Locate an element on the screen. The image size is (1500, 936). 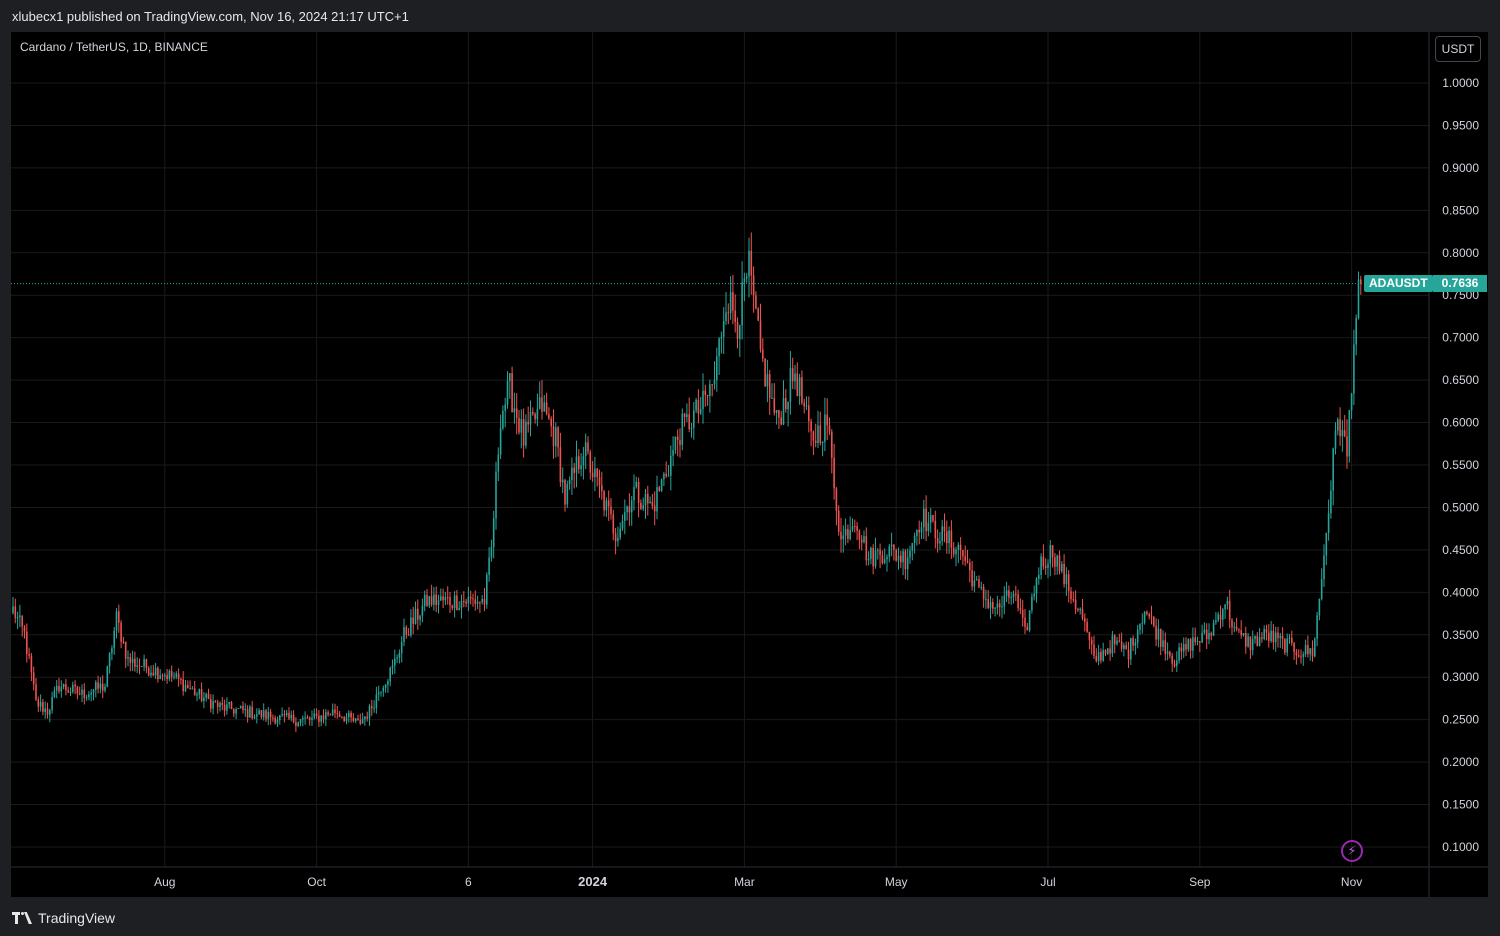
x-tick-label: Jul is located at coordinates (1047, 882).